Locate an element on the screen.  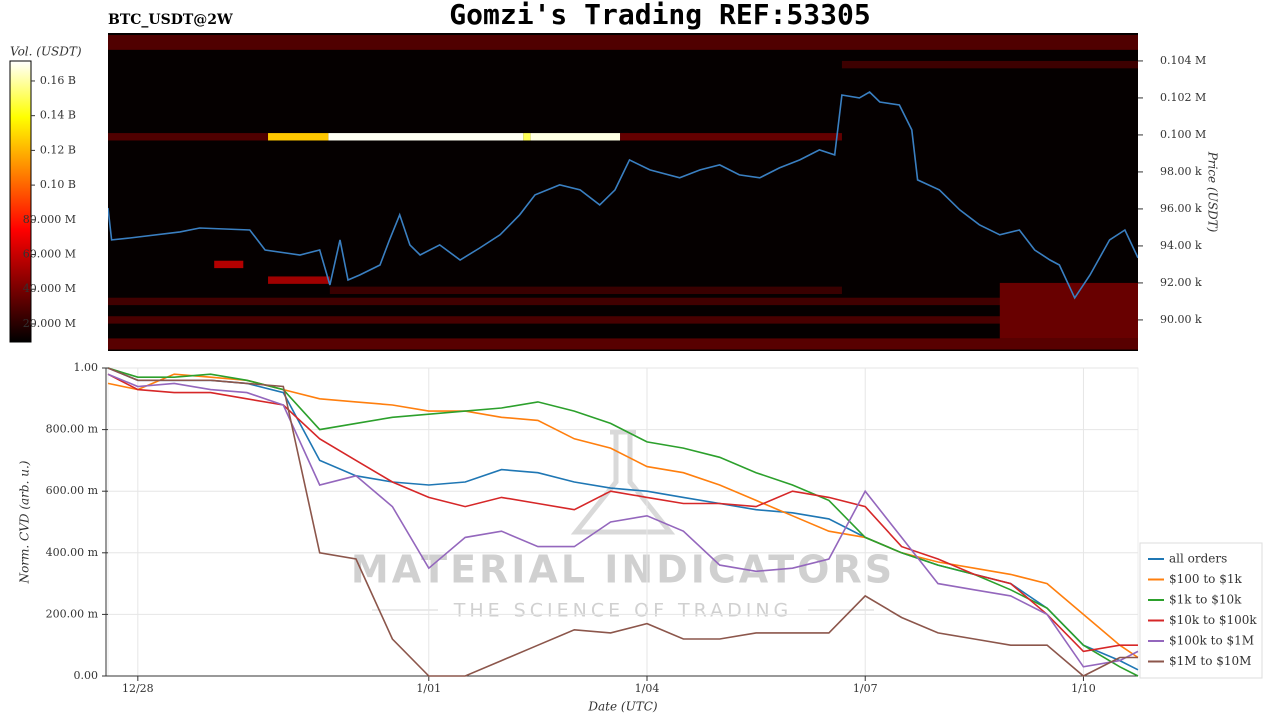
x-tick-label: 12/28 is located at coordinates (138, 688).